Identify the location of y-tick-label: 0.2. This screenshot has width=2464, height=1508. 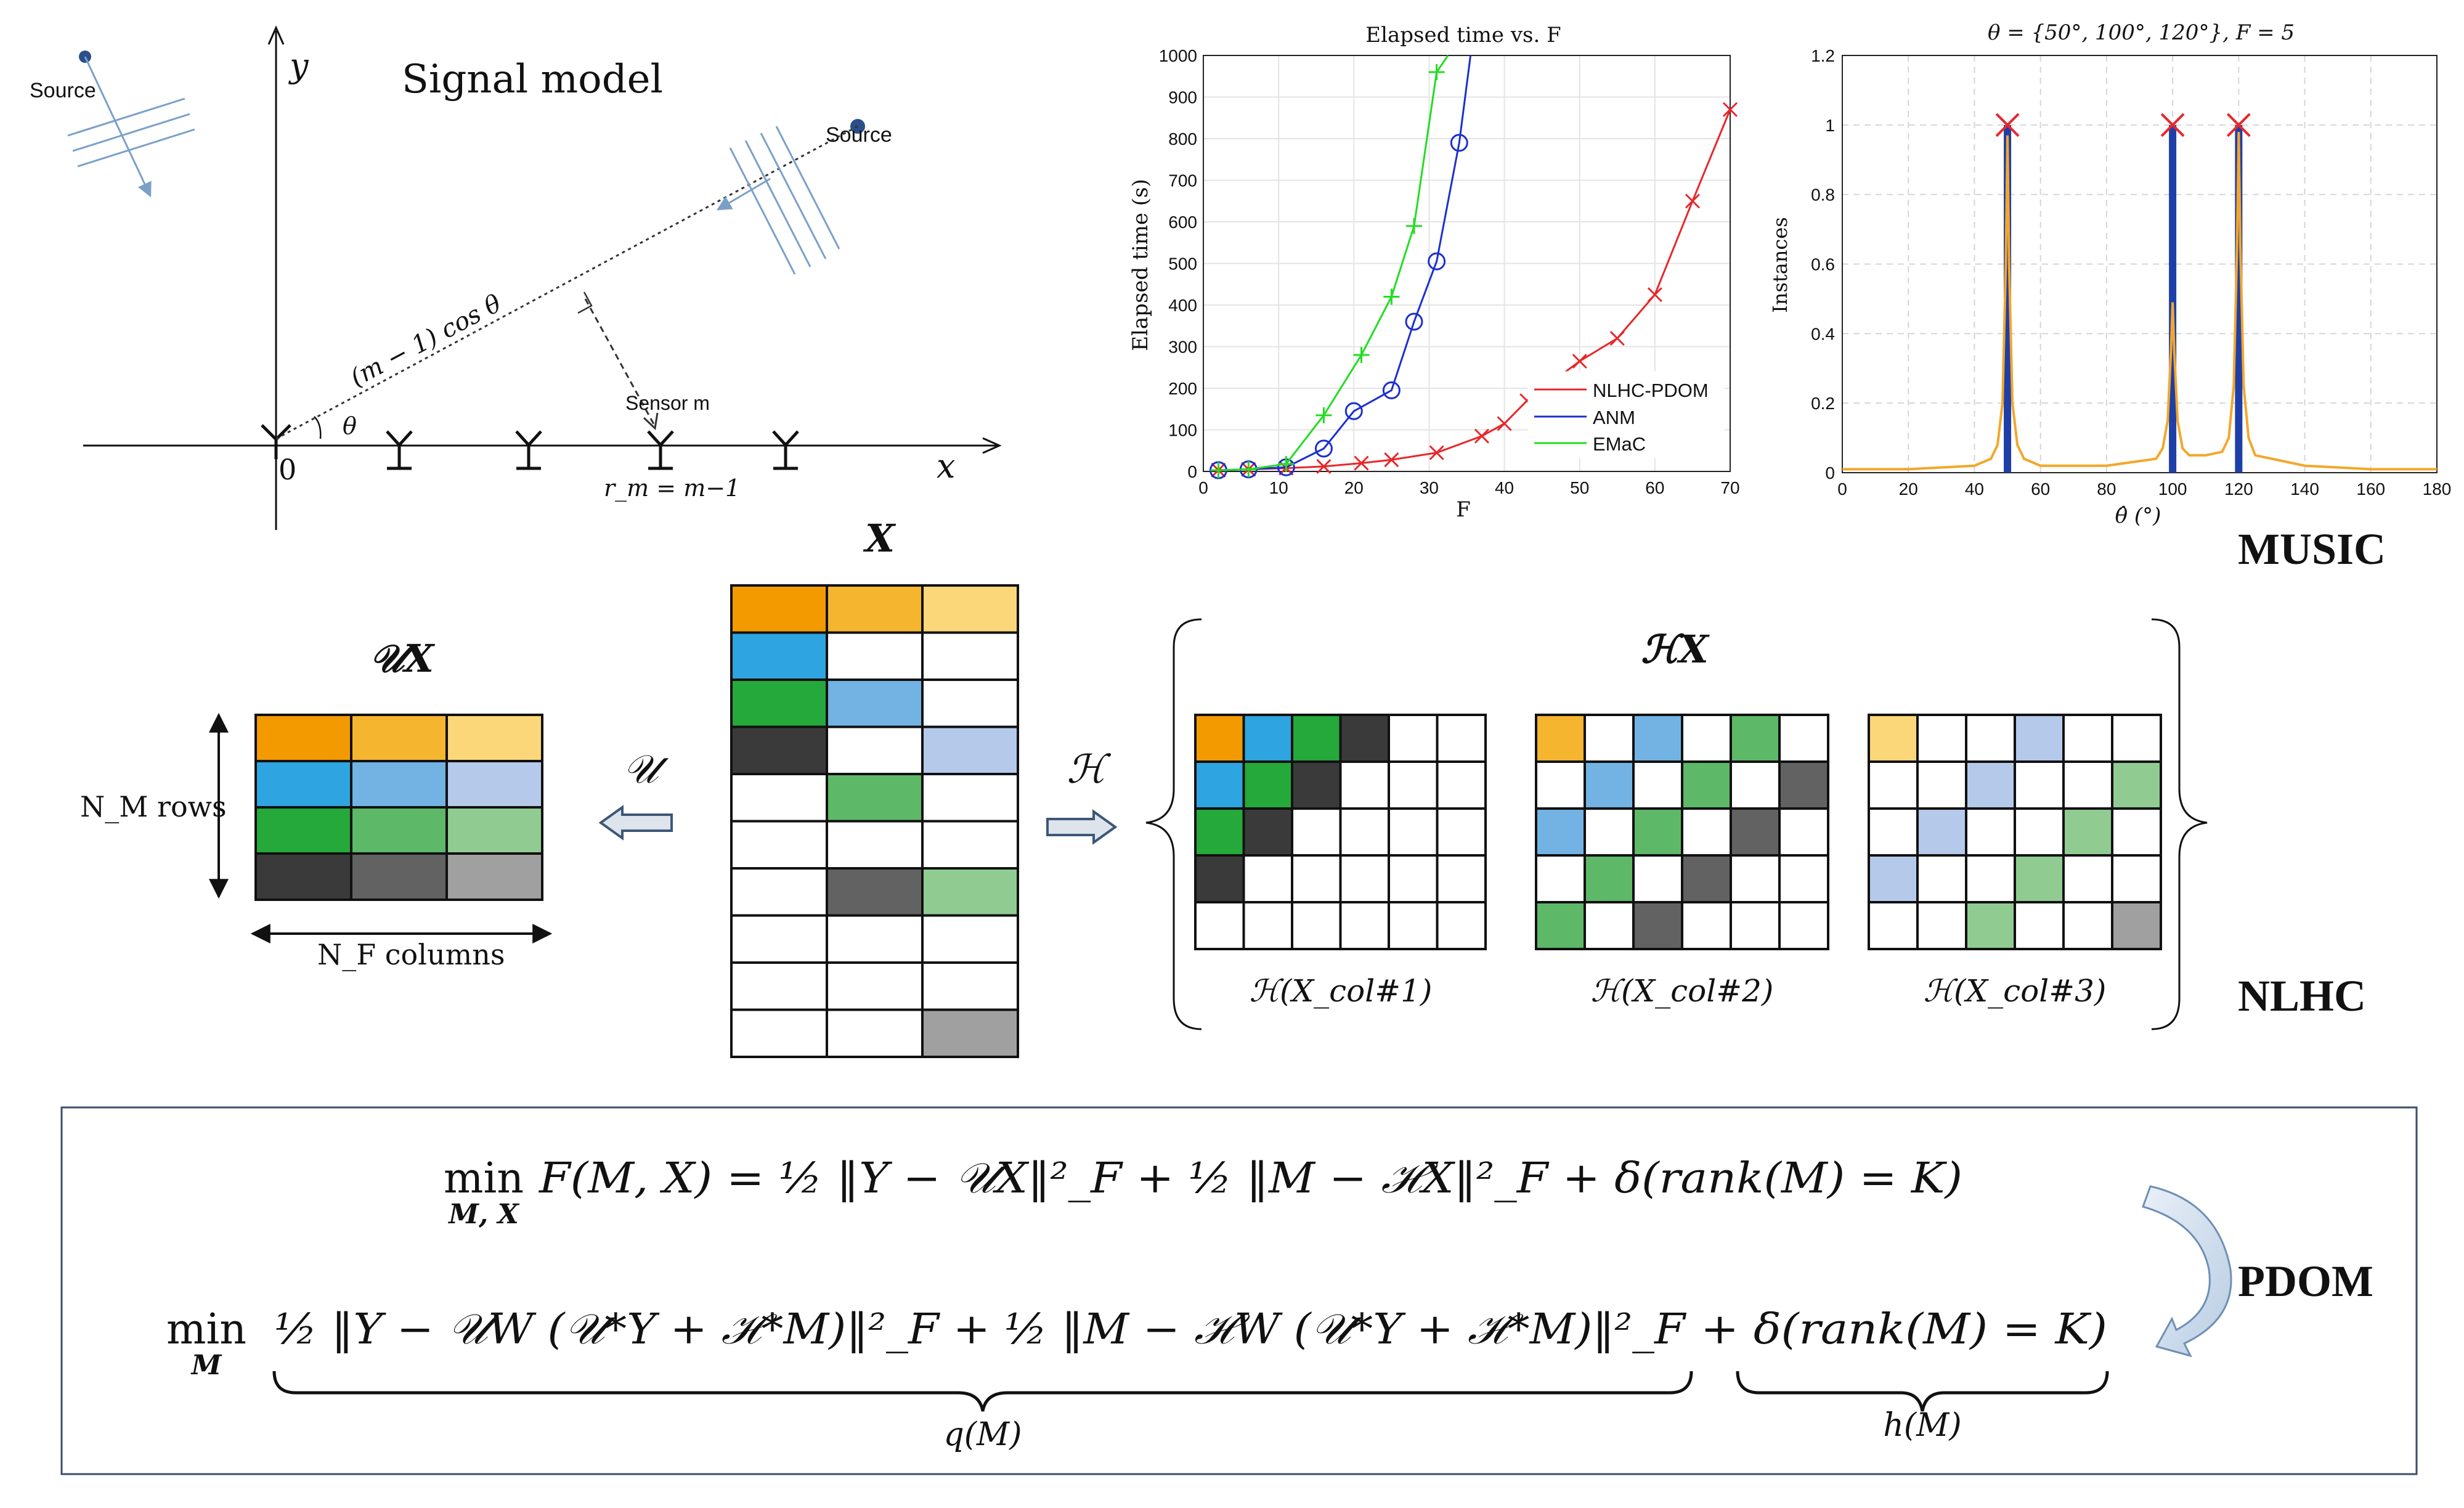
(1823, 403).